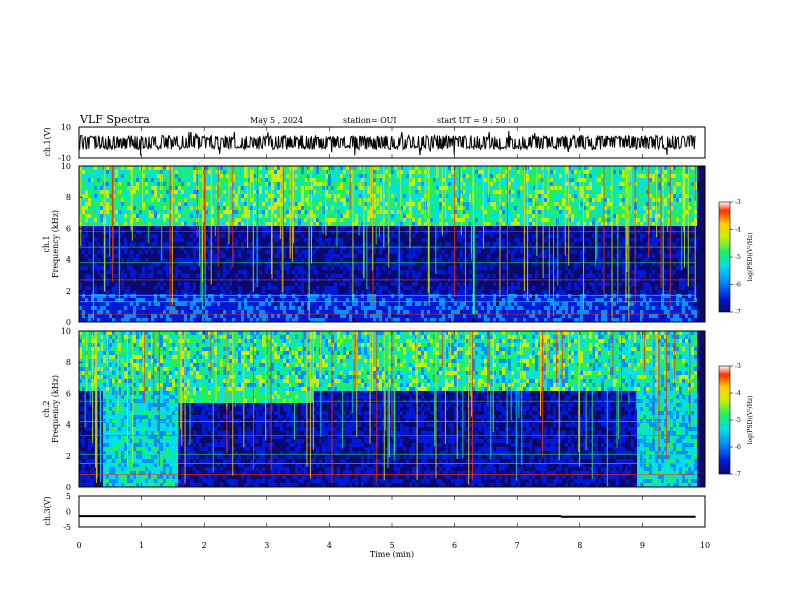  I want to click on ch1-ytick-bottom: -10, so click(64, 158).